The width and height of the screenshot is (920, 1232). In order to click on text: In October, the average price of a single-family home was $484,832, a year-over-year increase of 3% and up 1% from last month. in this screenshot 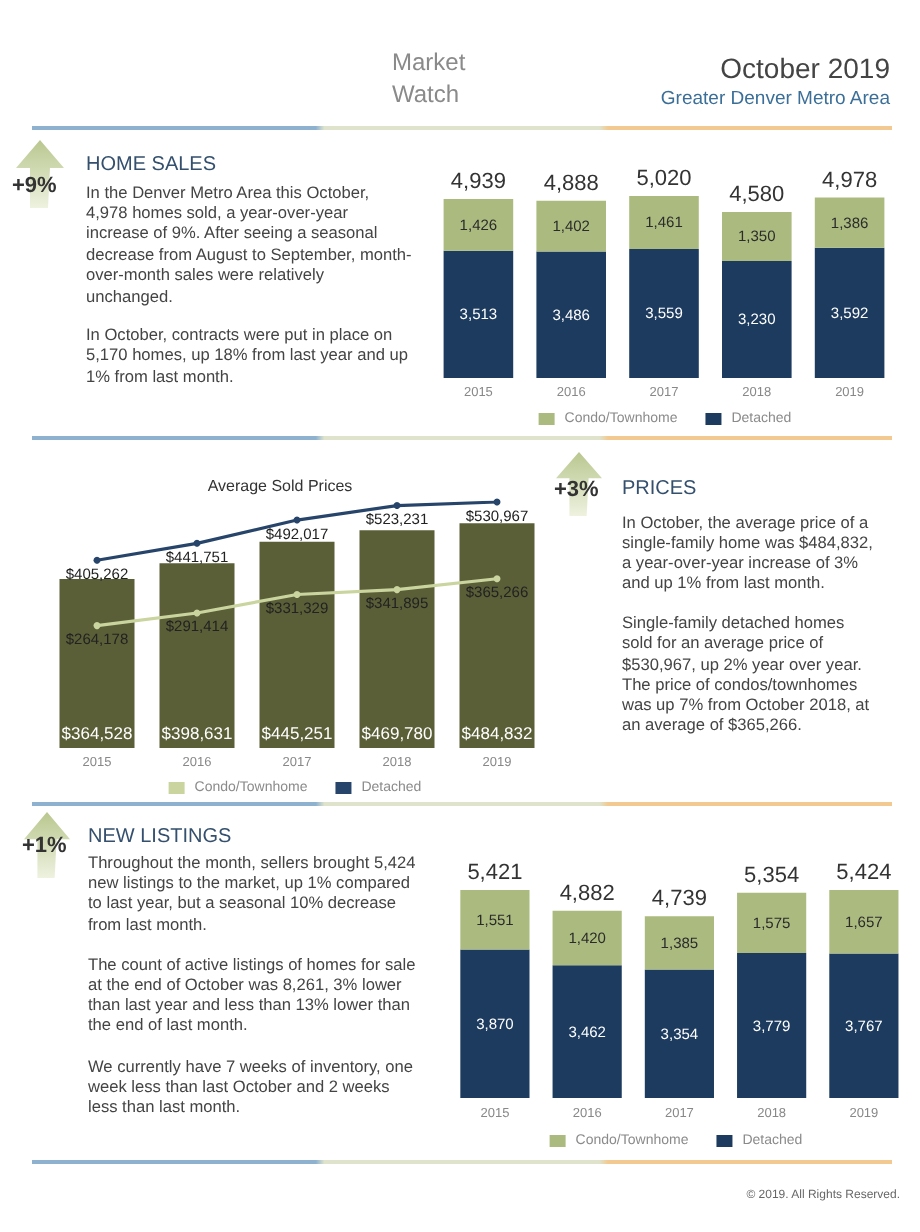, I will do `click(748, 552)`.